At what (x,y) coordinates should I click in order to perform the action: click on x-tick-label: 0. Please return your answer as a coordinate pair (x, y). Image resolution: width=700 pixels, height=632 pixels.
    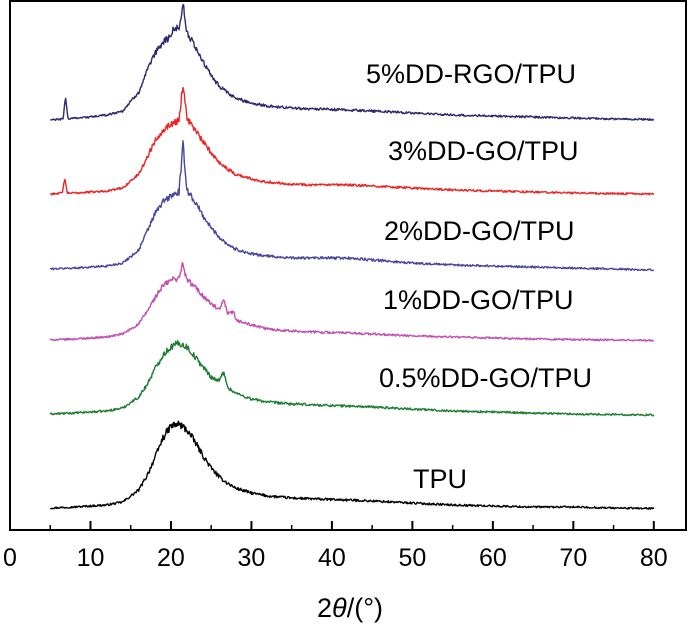
    Looking at the image, I should click on (10, 558).